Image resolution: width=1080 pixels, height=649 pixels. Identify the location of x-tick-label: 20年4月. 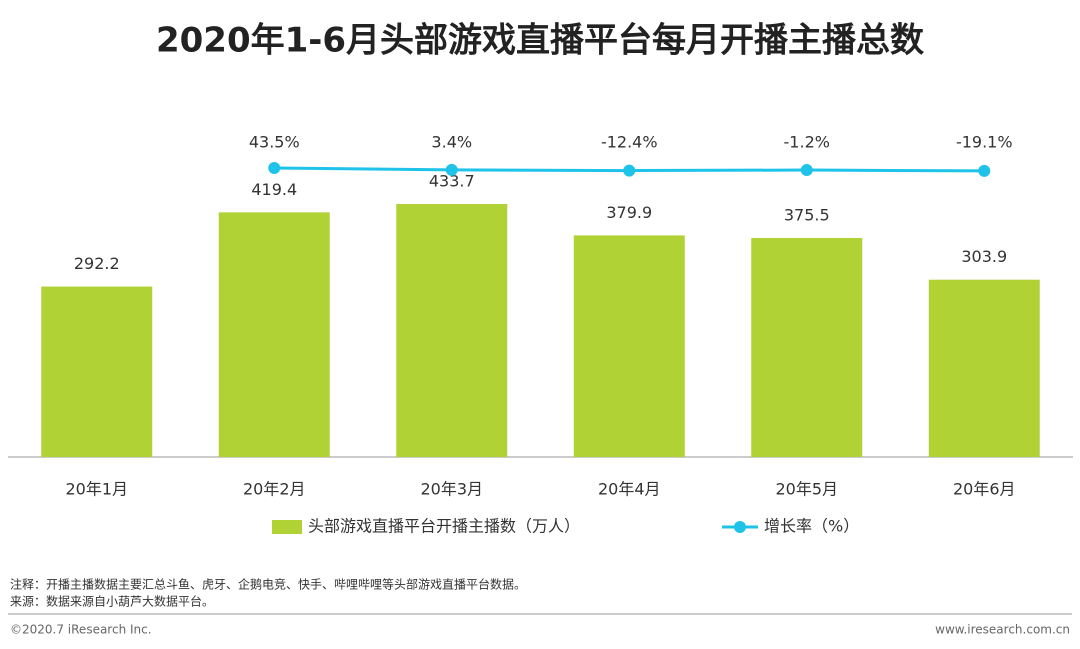
(629, 489).